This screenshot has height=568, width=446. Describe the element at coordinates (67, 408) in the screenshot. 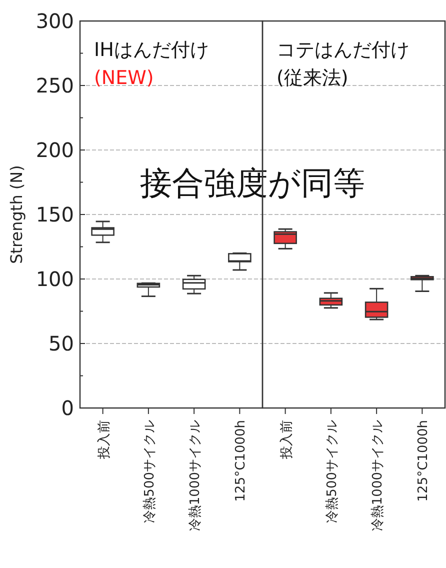

I see `y-tick-label: 0` at that location.